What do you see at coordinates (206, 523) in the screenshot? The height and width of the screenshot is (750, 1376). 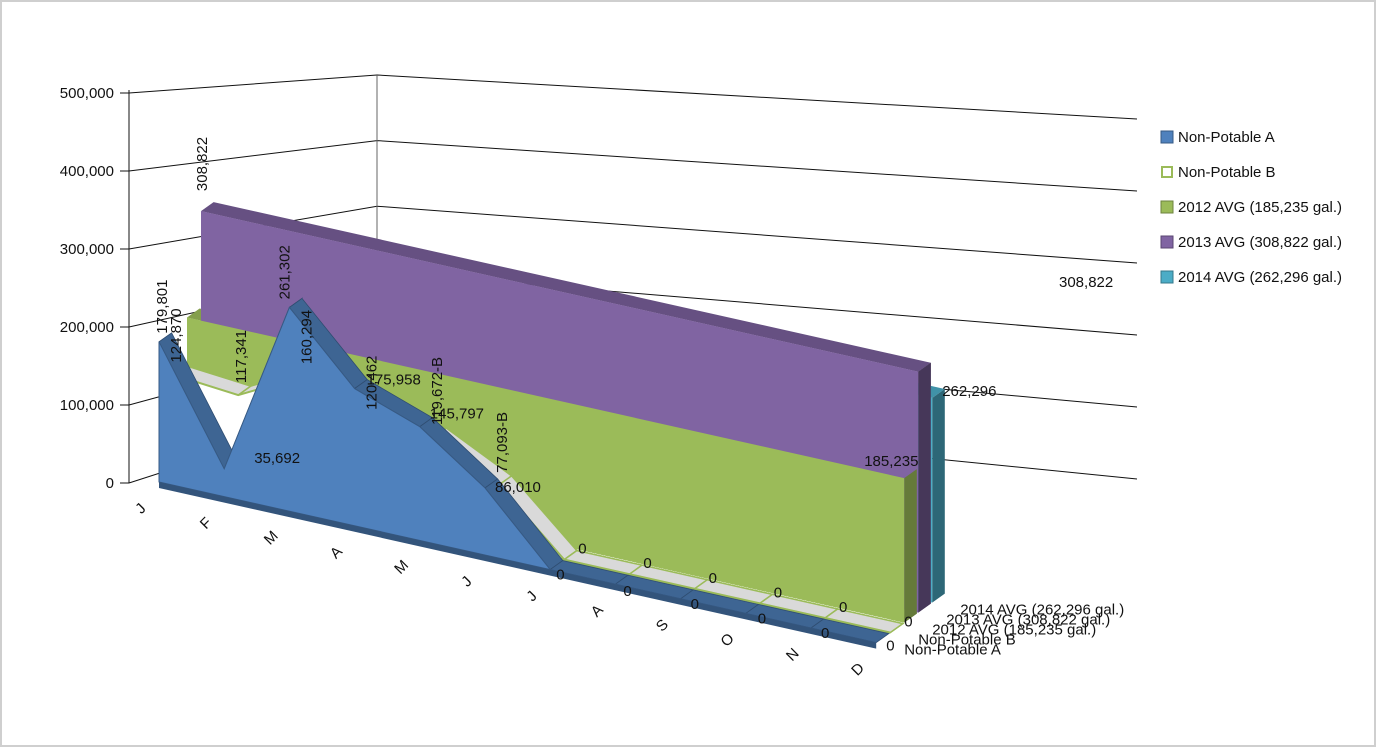 I see `x-tick-label: F` at bounding box center [206, 523].